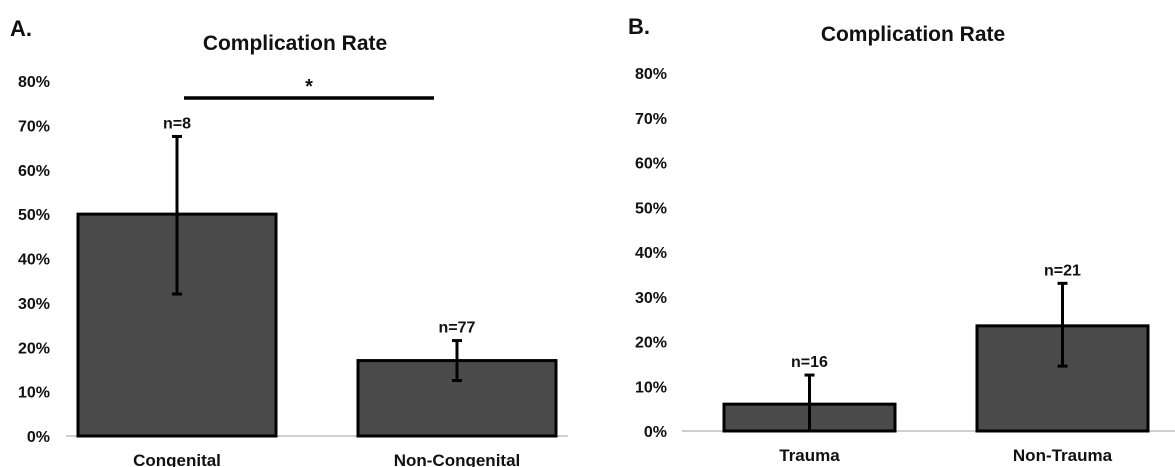  What do you see at coordinates (651, 208) in the screenshot?
I see `panel-b-ytick-label: 50%` at bounding box center [651, 208].